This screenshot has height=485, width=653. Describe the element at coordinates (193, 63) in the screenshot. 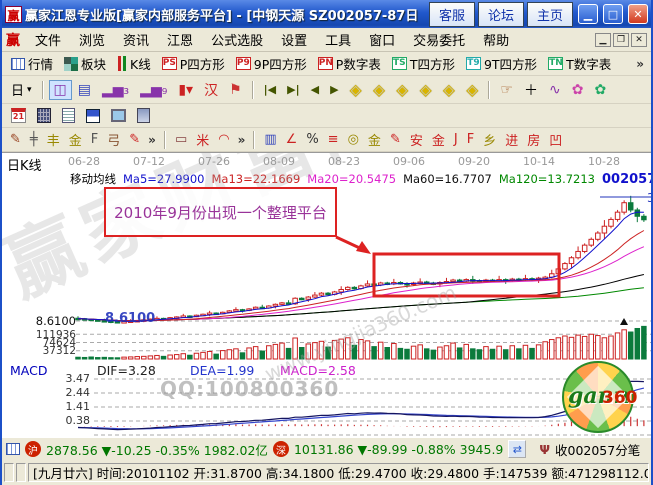

I see `toolbar-p-square-button: PS P四方形` at that location.